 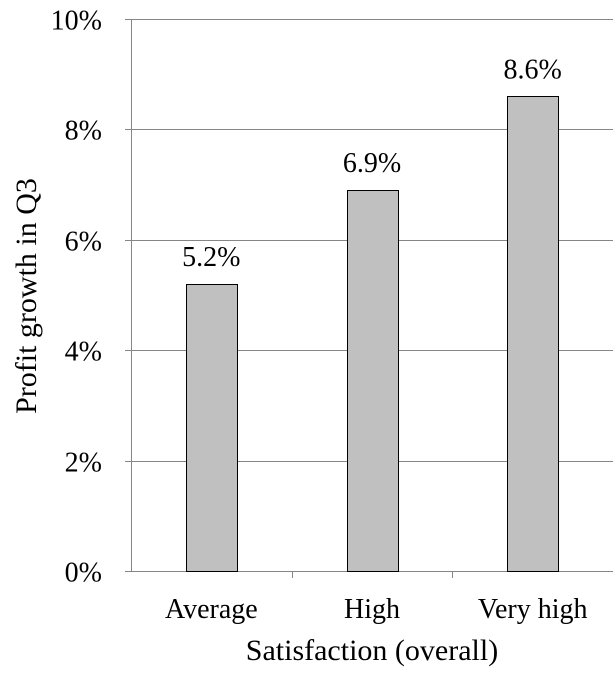 What do you see at coordinates (26, 296) in the screenshot?
I see `y-axis-title: Profit growth in Q3` at bounding box center [26, 296].